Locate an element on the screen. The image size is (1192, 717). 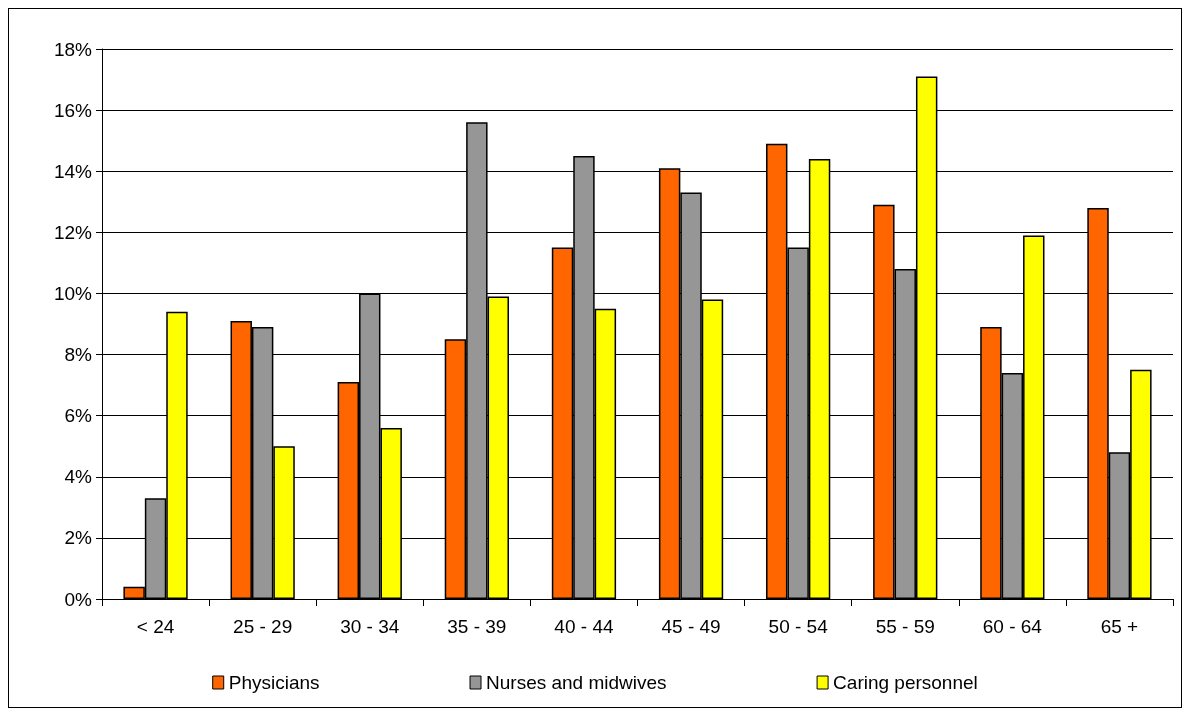
legend-label: Nurses and midwives is located at coordinates (576, 682).